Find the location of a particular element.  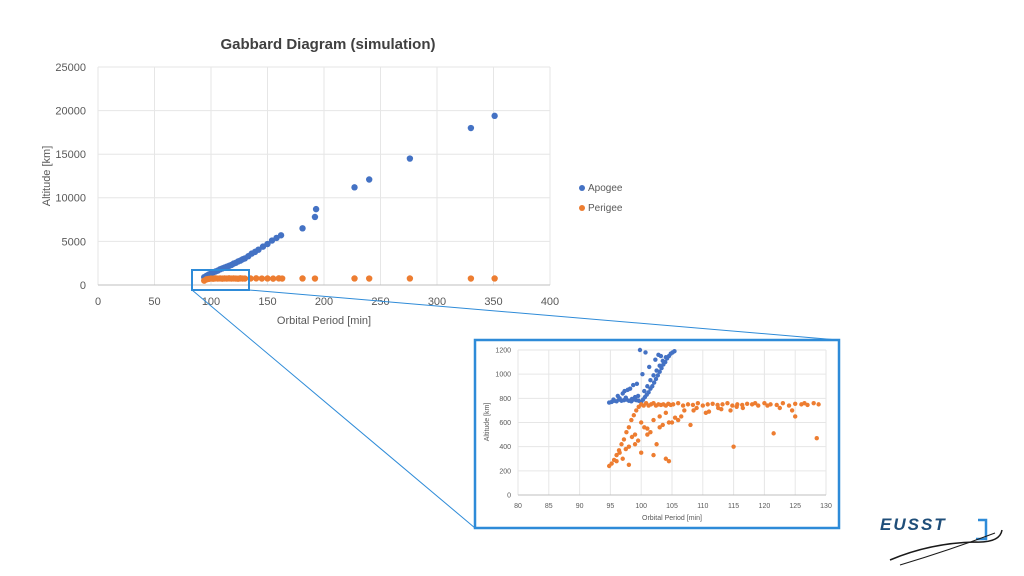

main-x-tick-label: 100 is located at coordinates (211, 302).